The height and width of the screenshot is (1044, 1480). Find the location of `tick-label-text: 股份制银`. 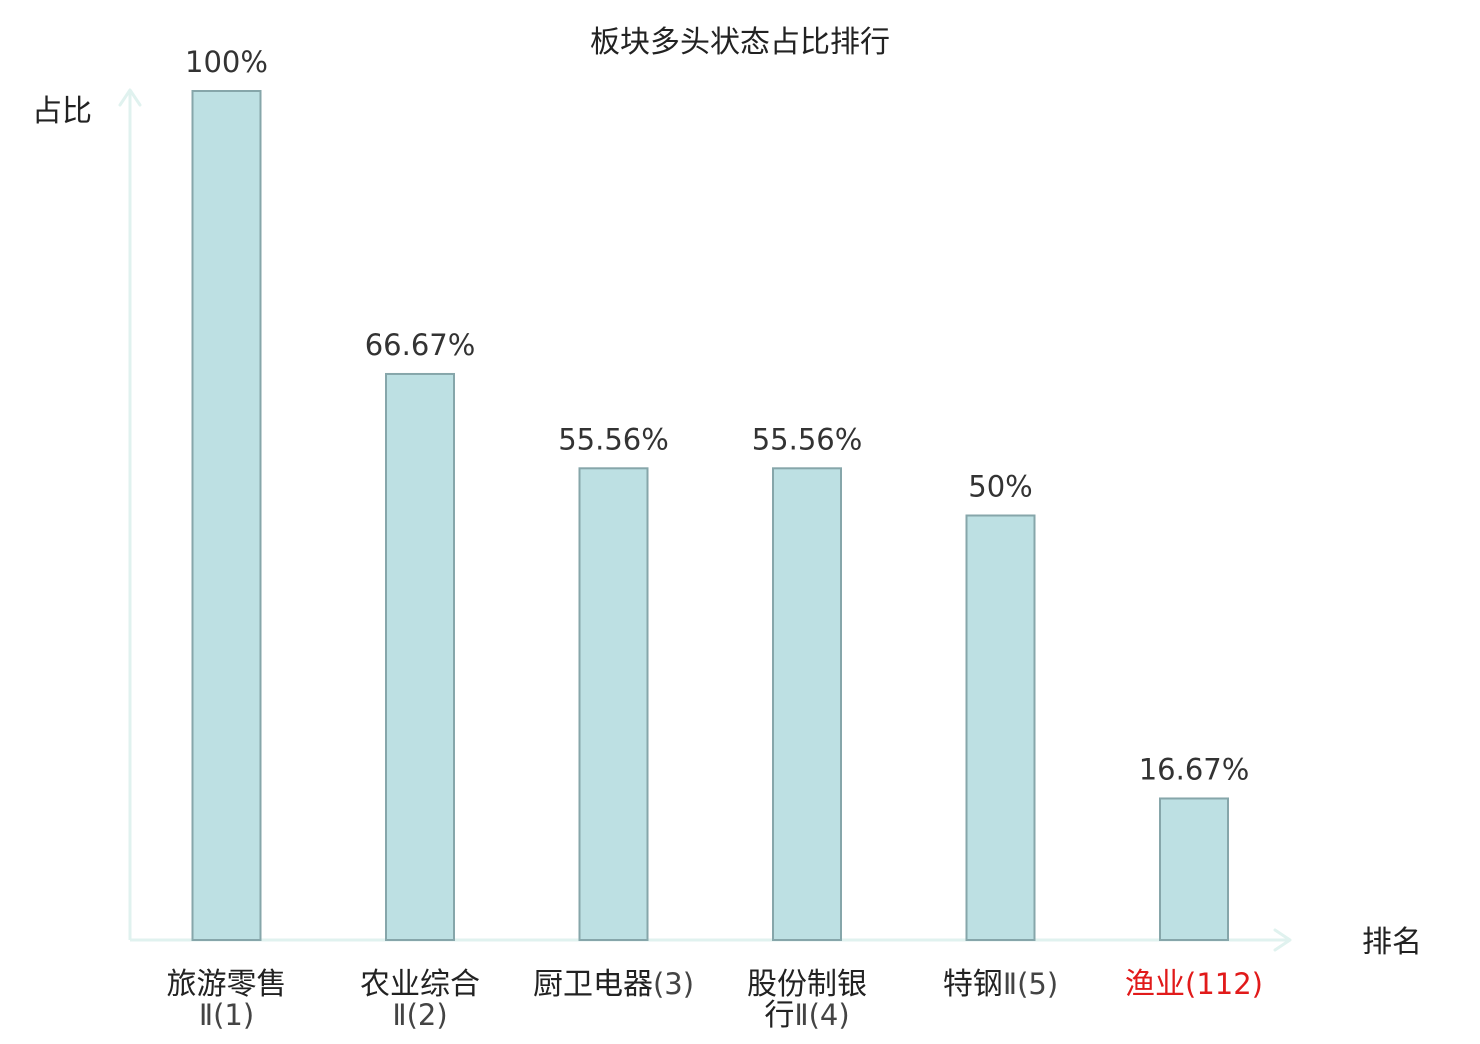

tick-label-text: 股份制银 is located at coordinates (807, 984).